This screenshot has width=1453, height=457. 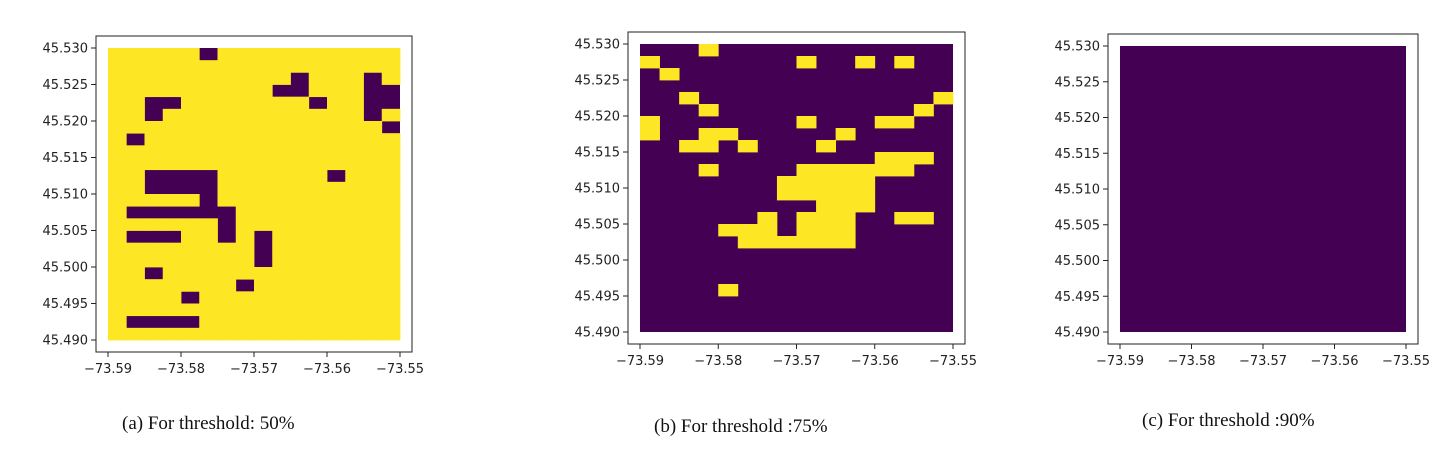 What do you see at coordinates (1263, 361) in the screenshot?
I see `x-tick-label: −73.57` at bounding box center [1263, 361].